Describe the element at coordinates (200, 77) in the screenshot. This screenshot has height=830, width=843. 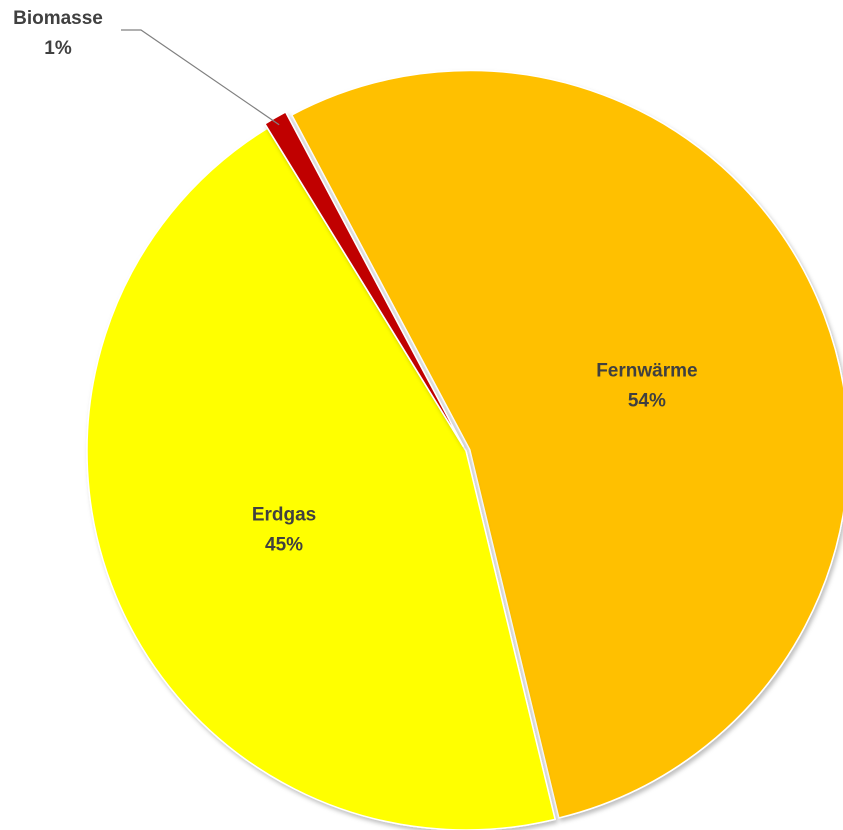
I see `leader-line-biomasse` at that location.